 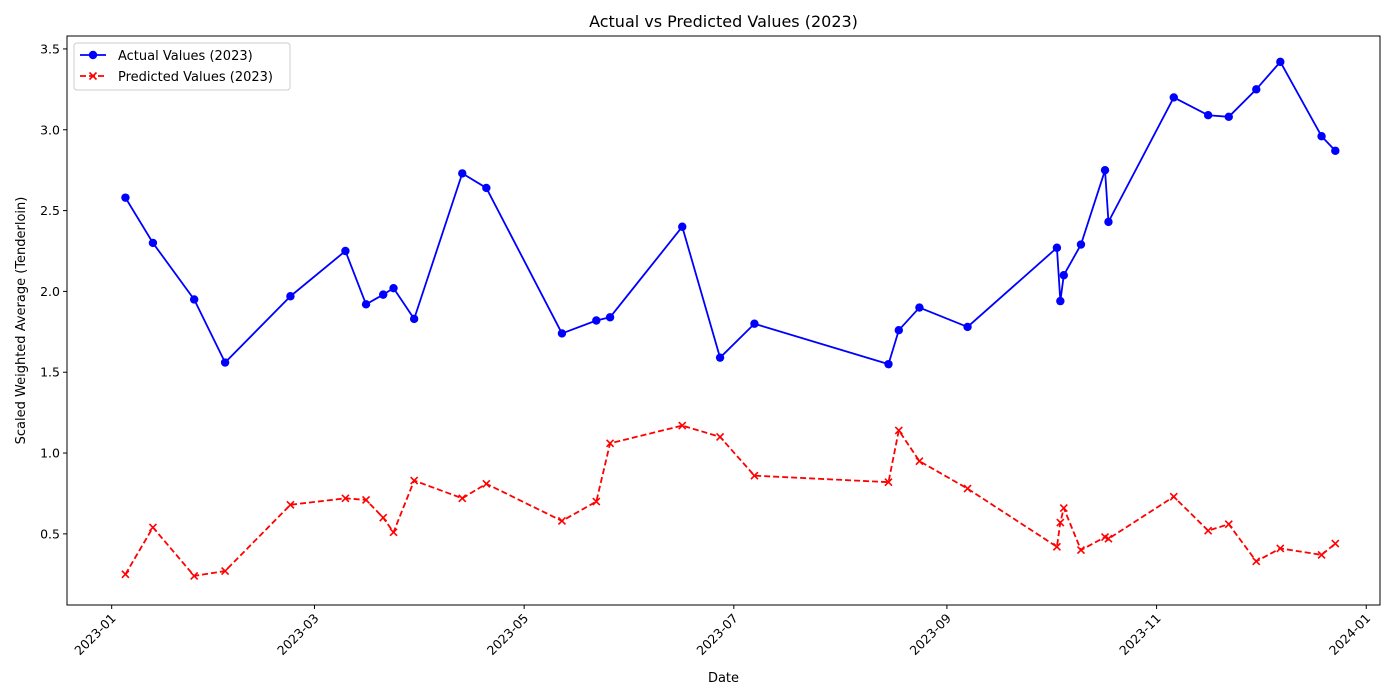 I want to click on legend-actual-marker, so click(x=93, y=55).